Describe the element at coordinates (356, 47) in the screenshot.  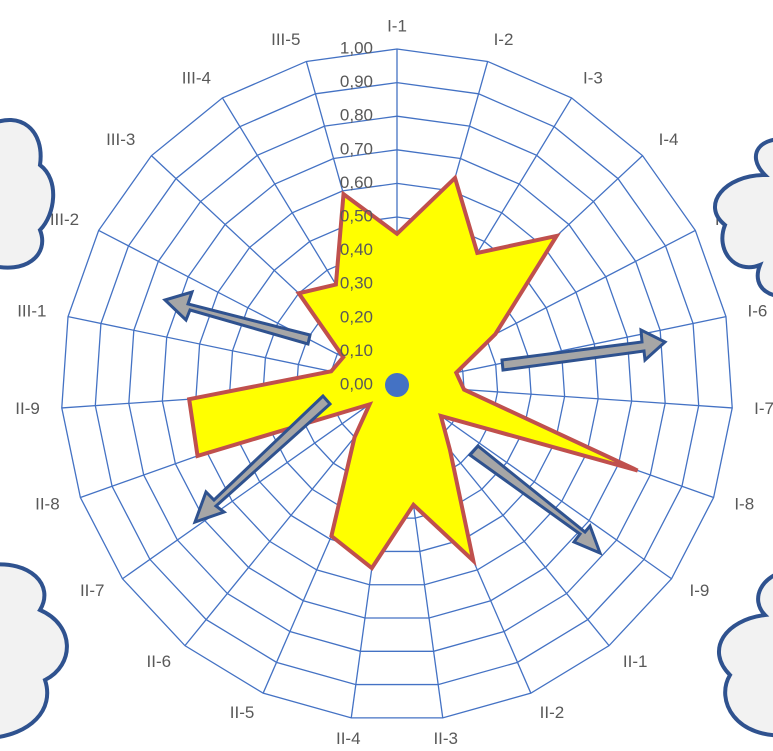
I see `r-tick-label: 1,00` at that location.